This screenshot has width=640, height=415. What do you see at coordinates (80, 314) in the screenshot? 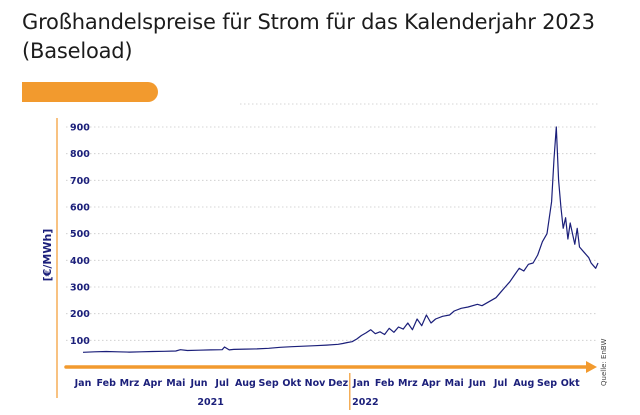
I see `y-tick-label: 200` at bounding box center [80, 314].